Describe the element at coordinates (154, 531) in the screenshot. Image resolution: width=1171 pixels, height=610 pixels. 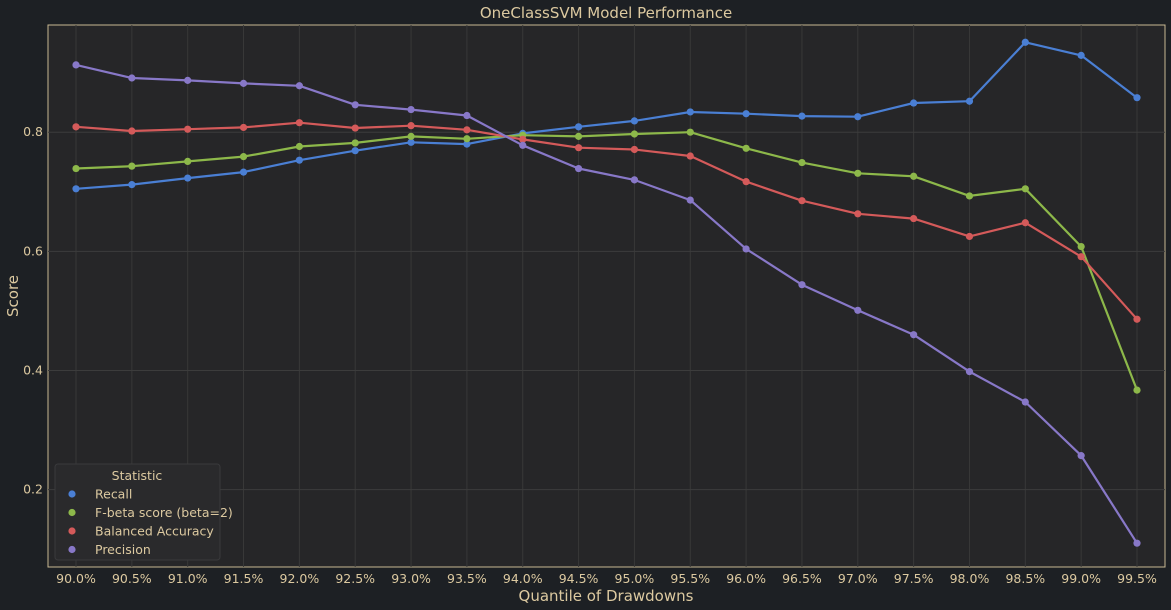
I see `legend-label: Balanced Accuracy` at that location.